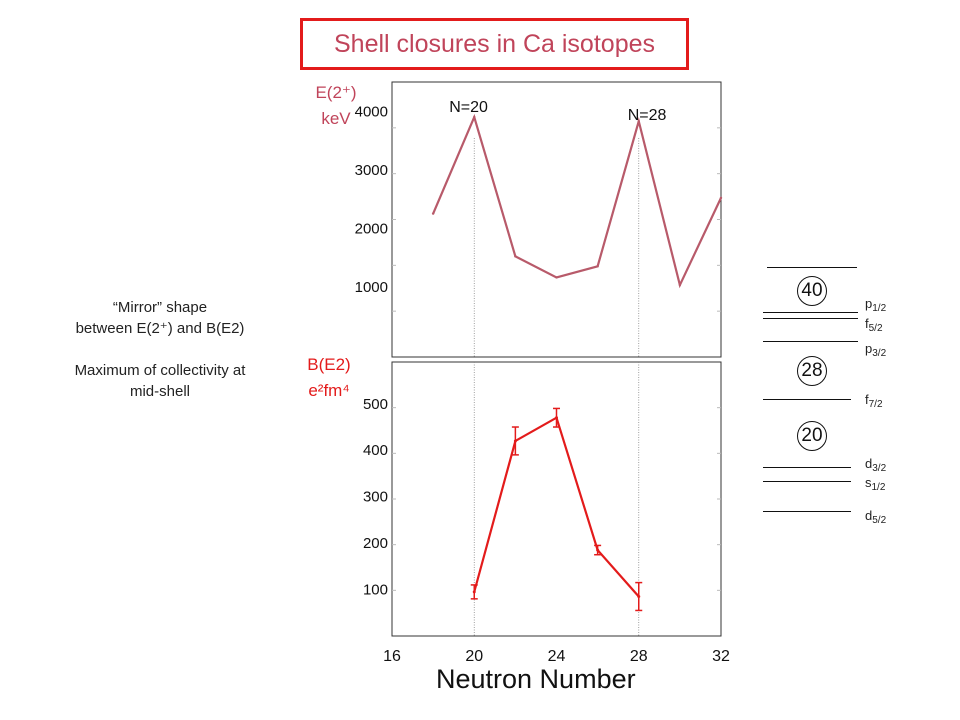  What do you see at coordinates (807, 399) in the screenshot?
I see `shell-level-f72` at bounding box center [807, 399].